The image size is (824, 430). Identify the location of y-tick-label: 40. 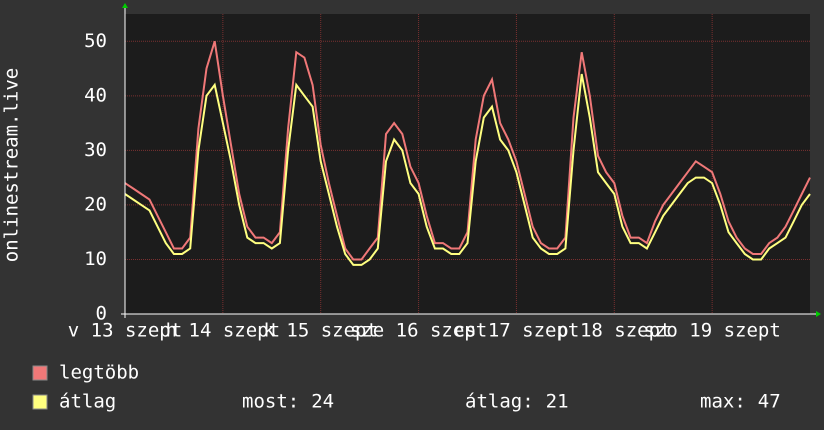
(95, 95).